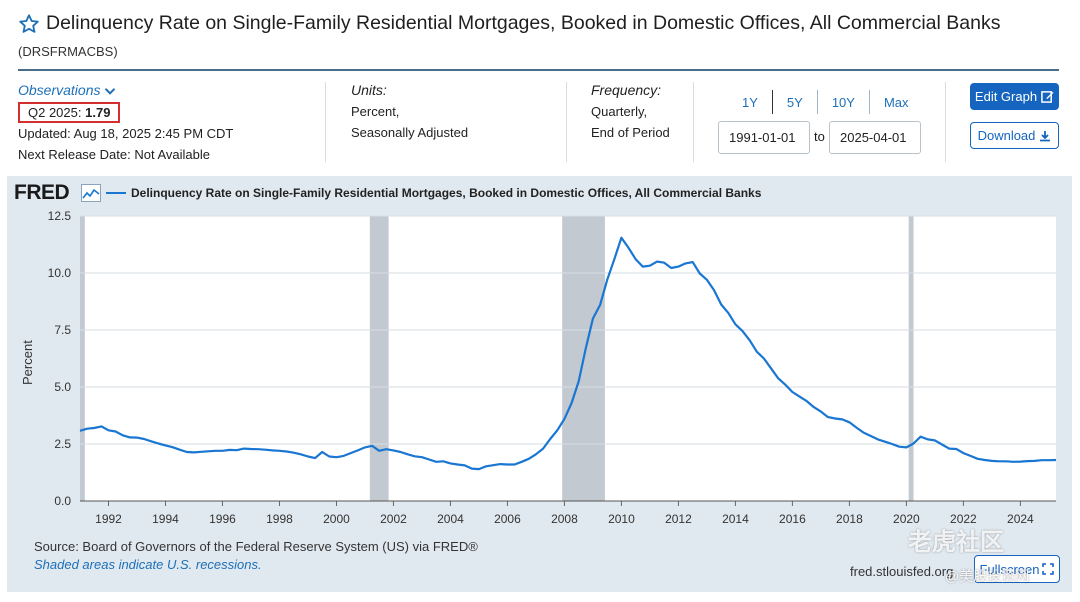 The image size is (1080, 602). I want to click on chevron-down-icon, so click(110, 91).